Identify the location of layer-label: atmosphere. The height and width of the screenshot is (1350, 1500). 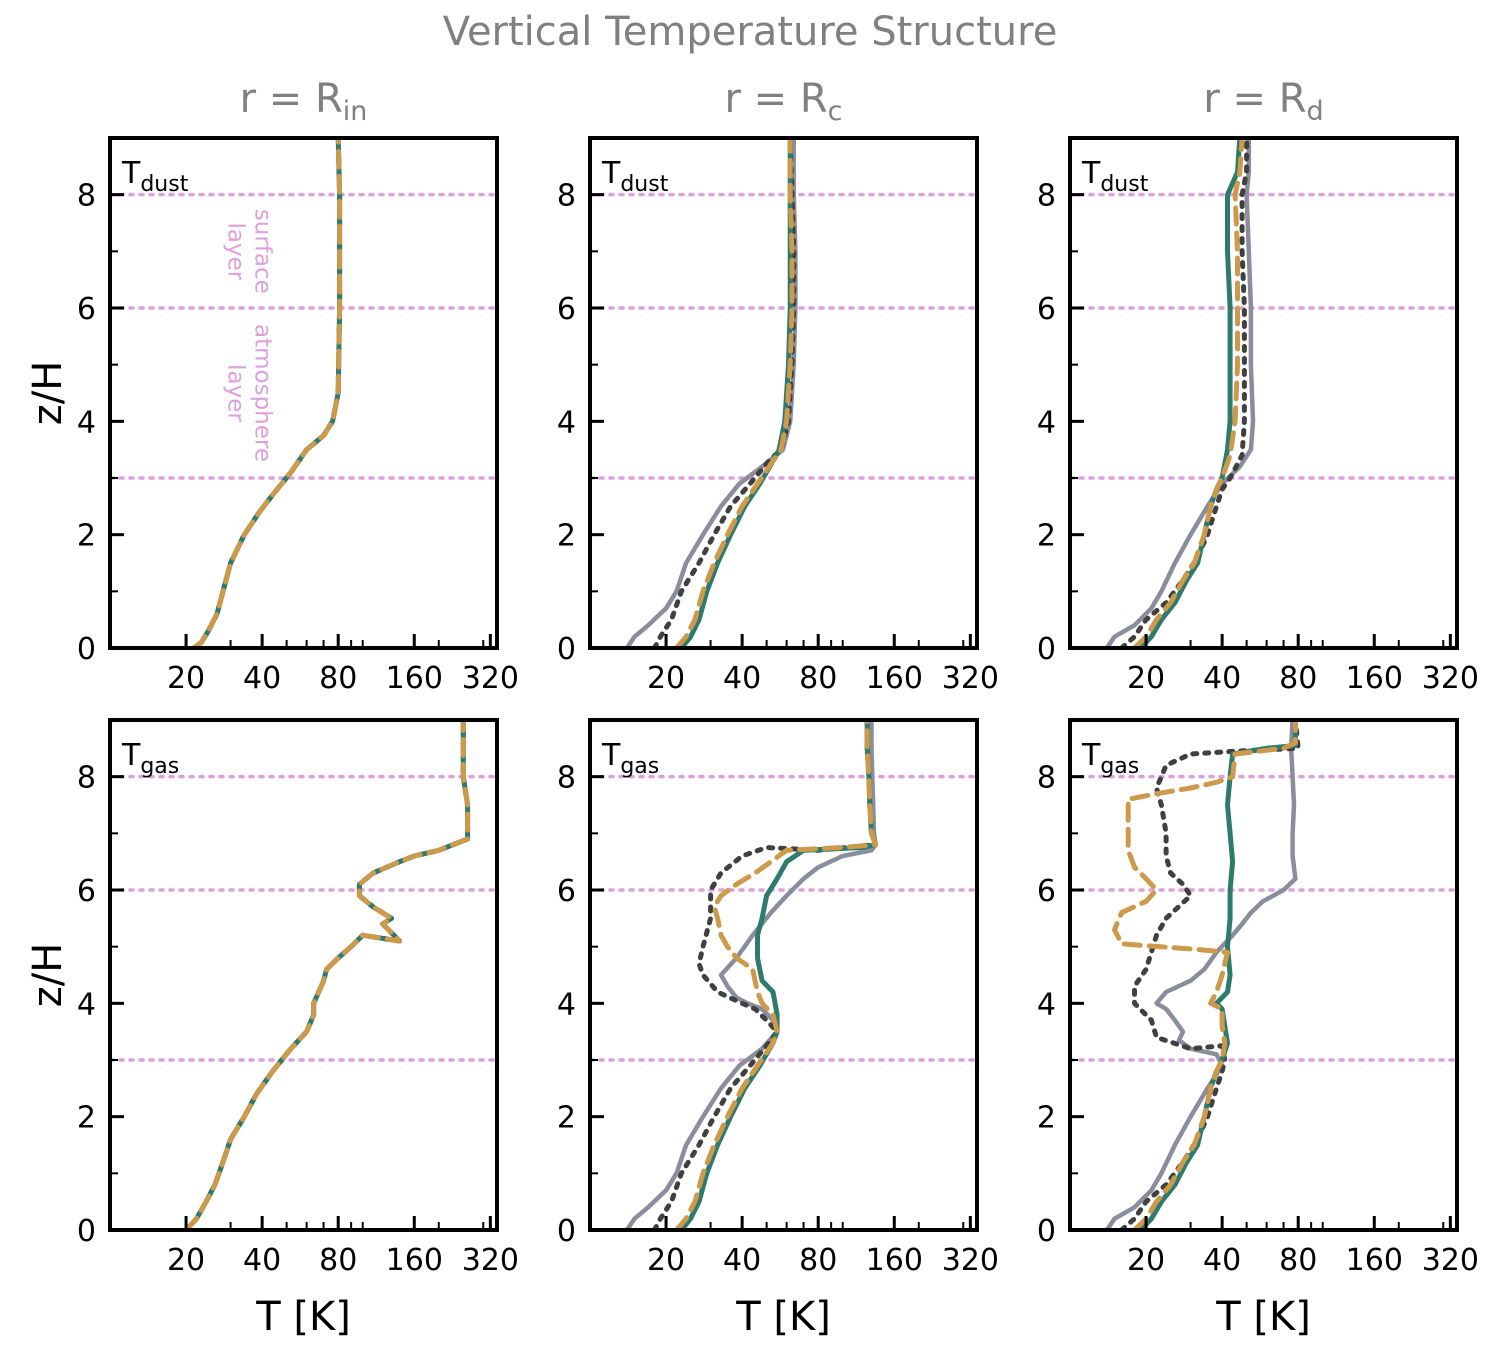
(263, 393).